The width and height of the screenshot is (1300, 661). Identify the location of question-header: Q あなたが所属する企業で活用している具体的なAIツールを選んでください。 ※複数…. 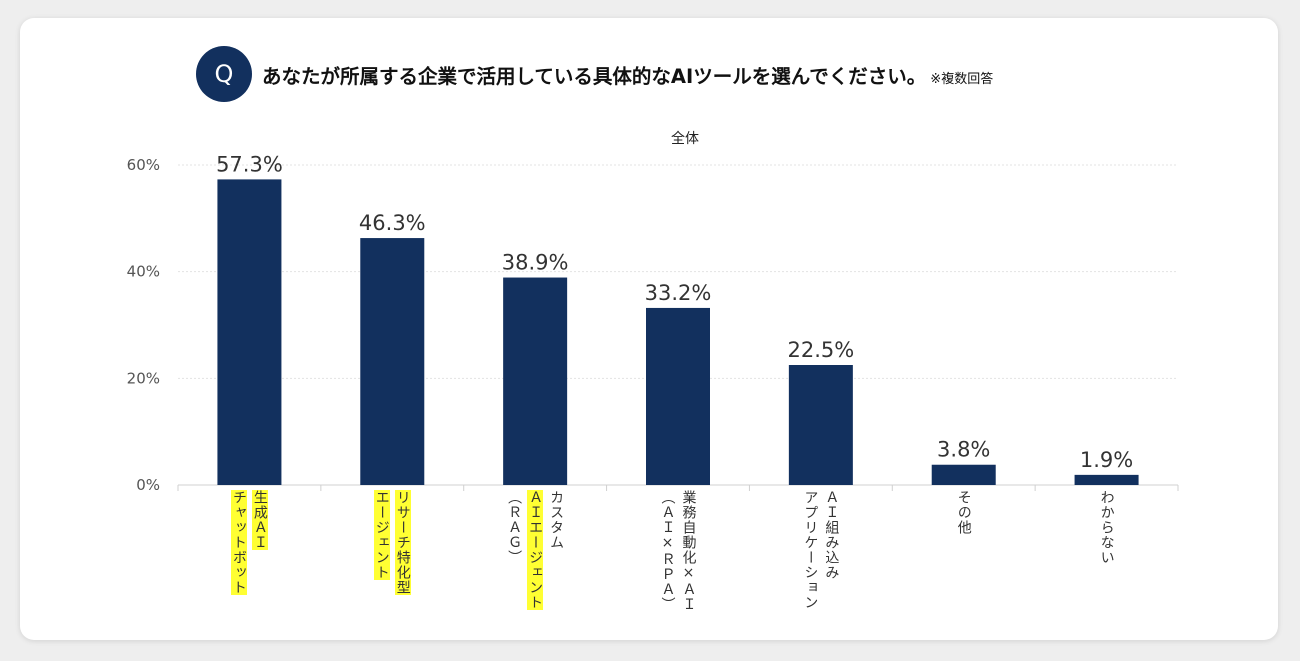
(594, 74).